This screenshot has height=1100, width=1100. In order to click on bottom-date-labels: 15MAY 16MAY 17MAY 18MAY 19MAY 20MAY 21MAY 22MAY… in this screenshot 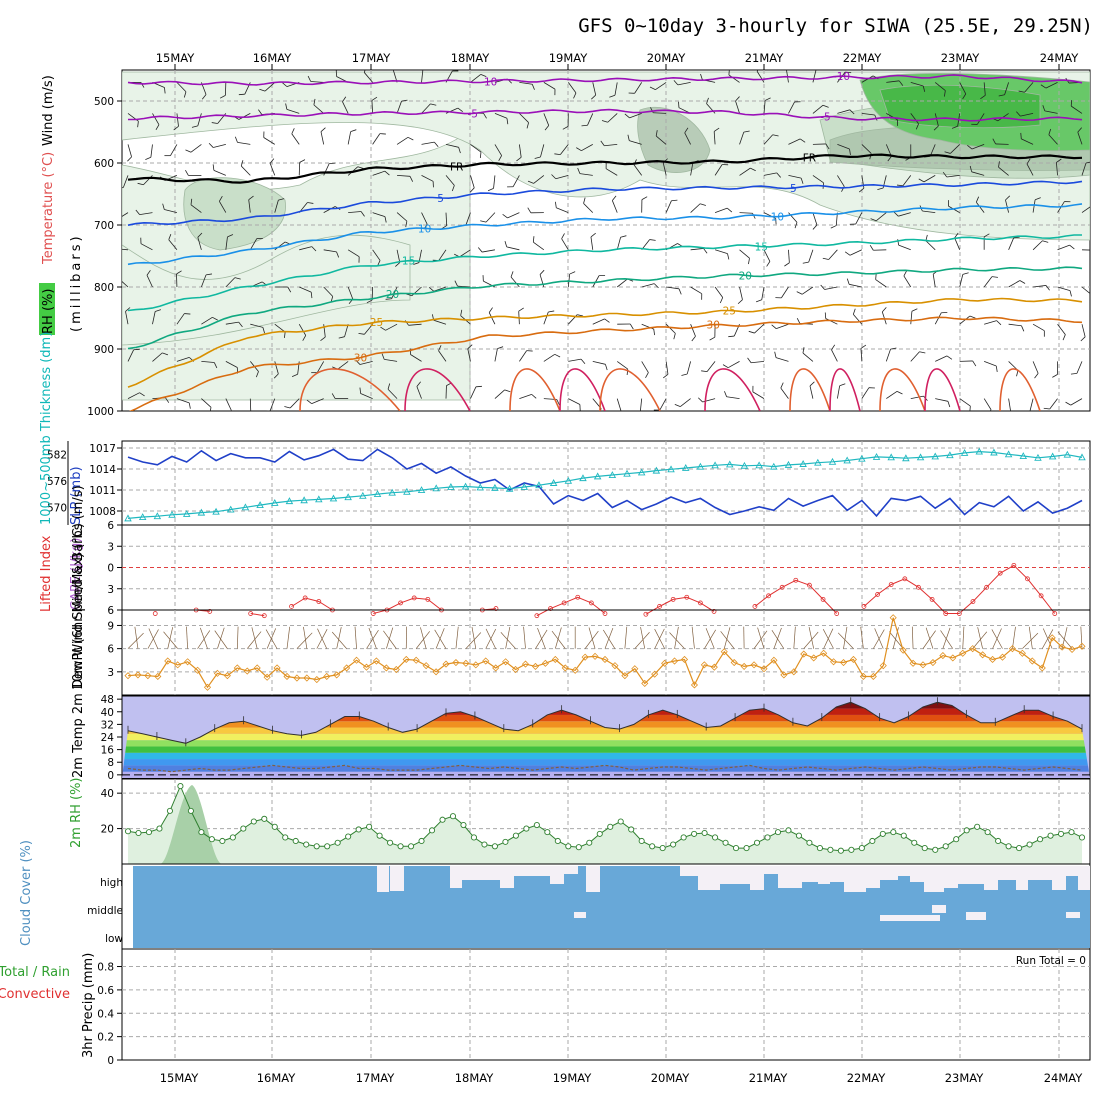, I will do `click(622, 1078)`.